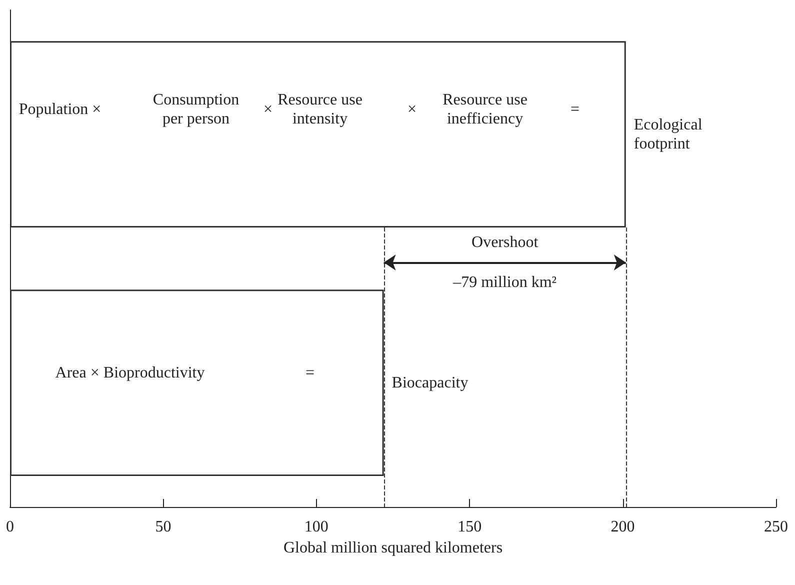  Describe the element at coordinates (470, 527) in the screenshot. I see `x-tick-label: 150` at that location.